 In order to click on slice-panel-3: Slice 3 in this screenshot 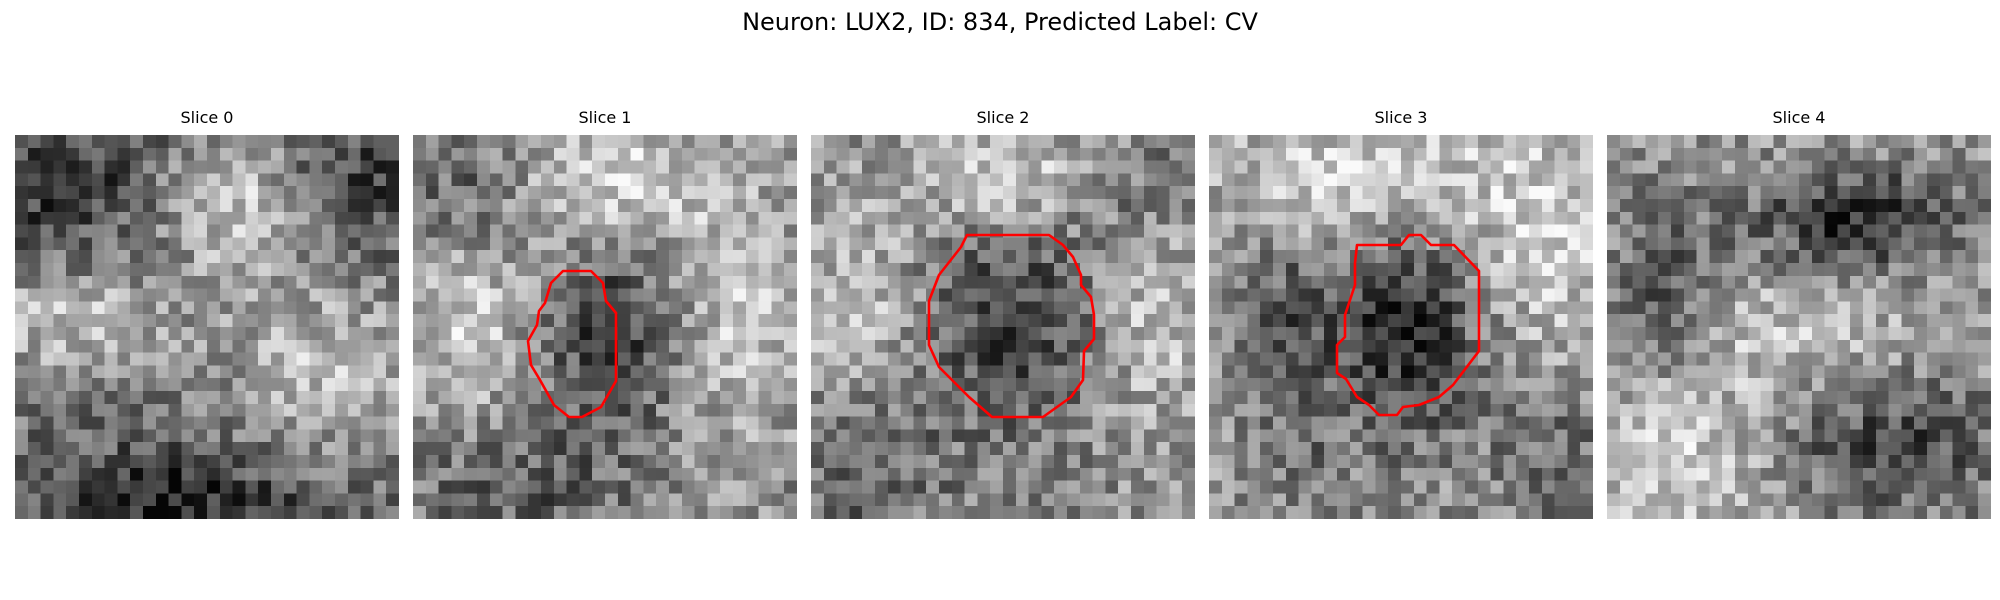, I will do `click(1401, 313)`.